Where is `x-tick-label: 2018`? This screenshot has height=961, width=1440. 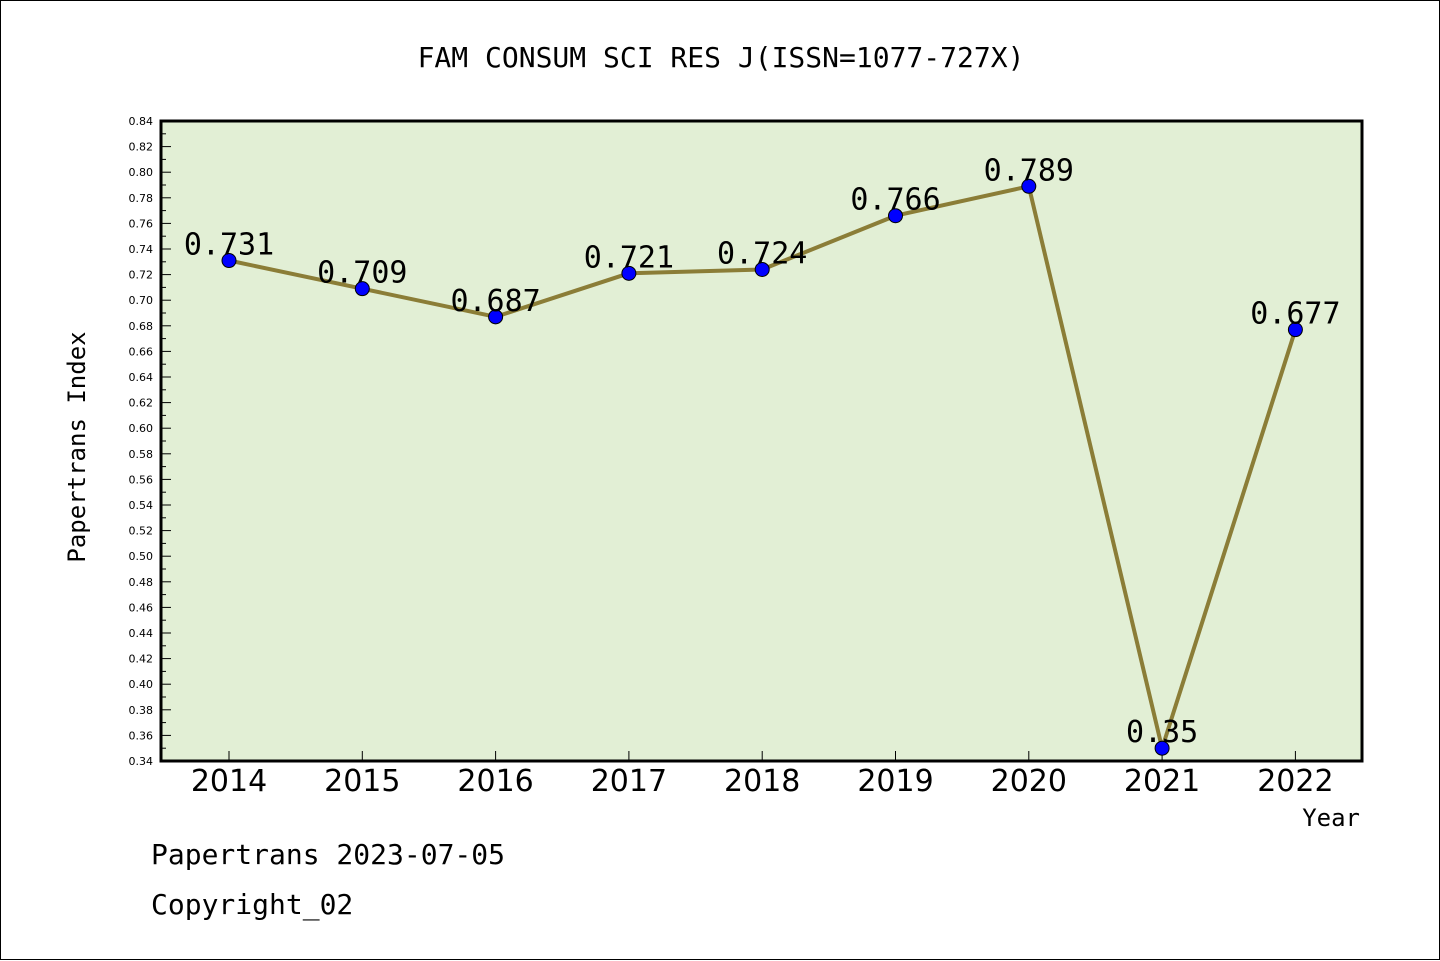
x-tick-label: 2018 is located at coordinates (762, 781).